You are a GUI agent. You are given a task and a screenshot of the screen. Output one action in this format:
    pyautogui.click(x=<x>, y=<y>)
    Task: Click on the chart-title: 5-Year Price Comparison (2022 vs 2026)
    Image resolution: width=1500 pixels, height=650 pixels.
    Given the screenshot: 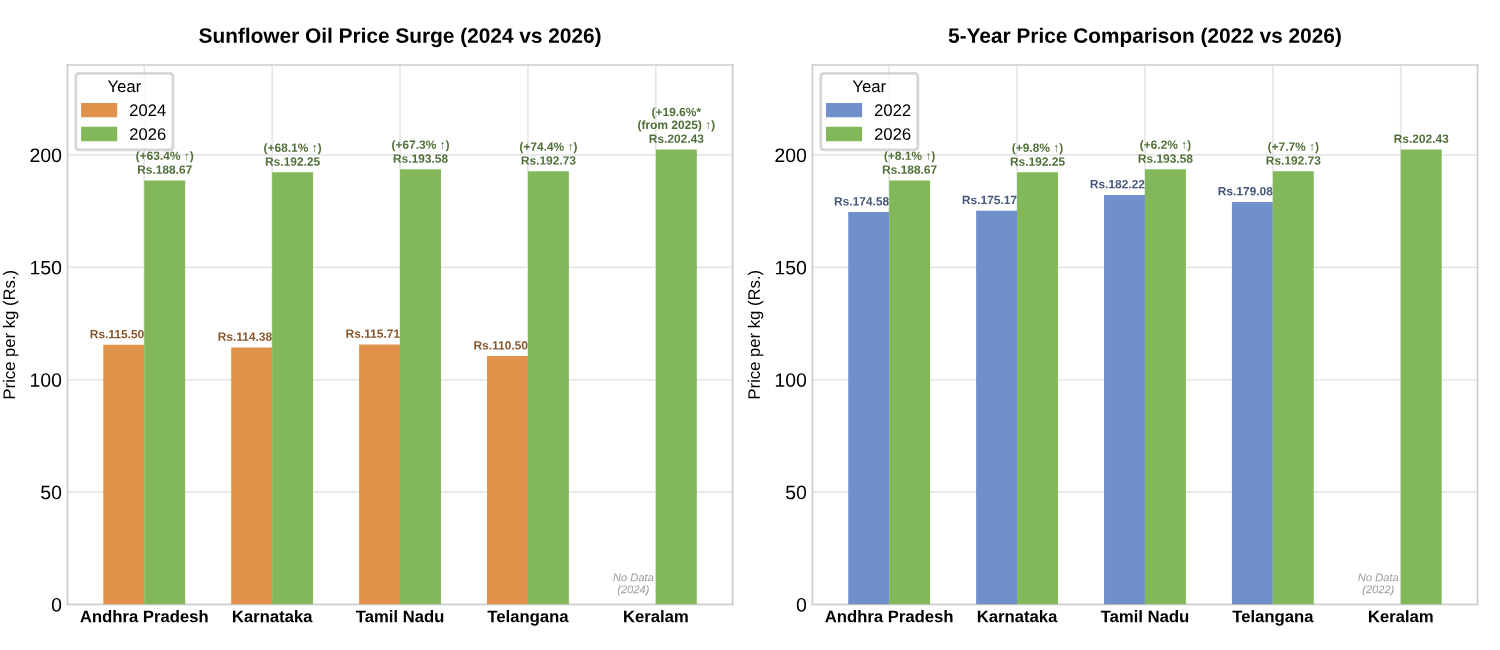 What is the action you would take?
    pyautogui.click(x=1144, y=37)
    